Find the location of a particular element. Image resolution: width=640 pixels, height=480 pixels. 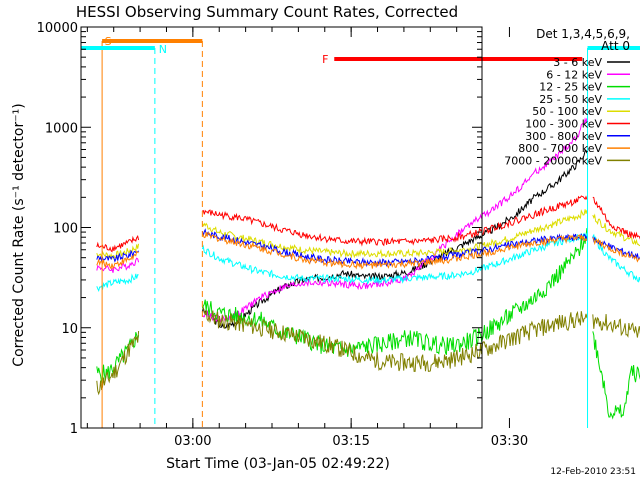

legend-label: 800 - 7000 keV is located at coordinates (560, 148).